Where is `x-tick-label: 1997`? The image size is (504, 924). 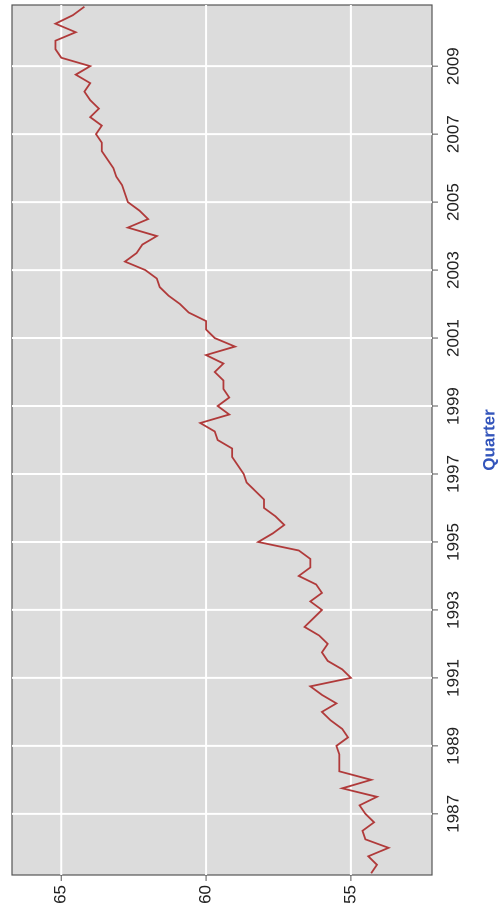 x-tick-label: 1997 is located at coordinates (452, 474).